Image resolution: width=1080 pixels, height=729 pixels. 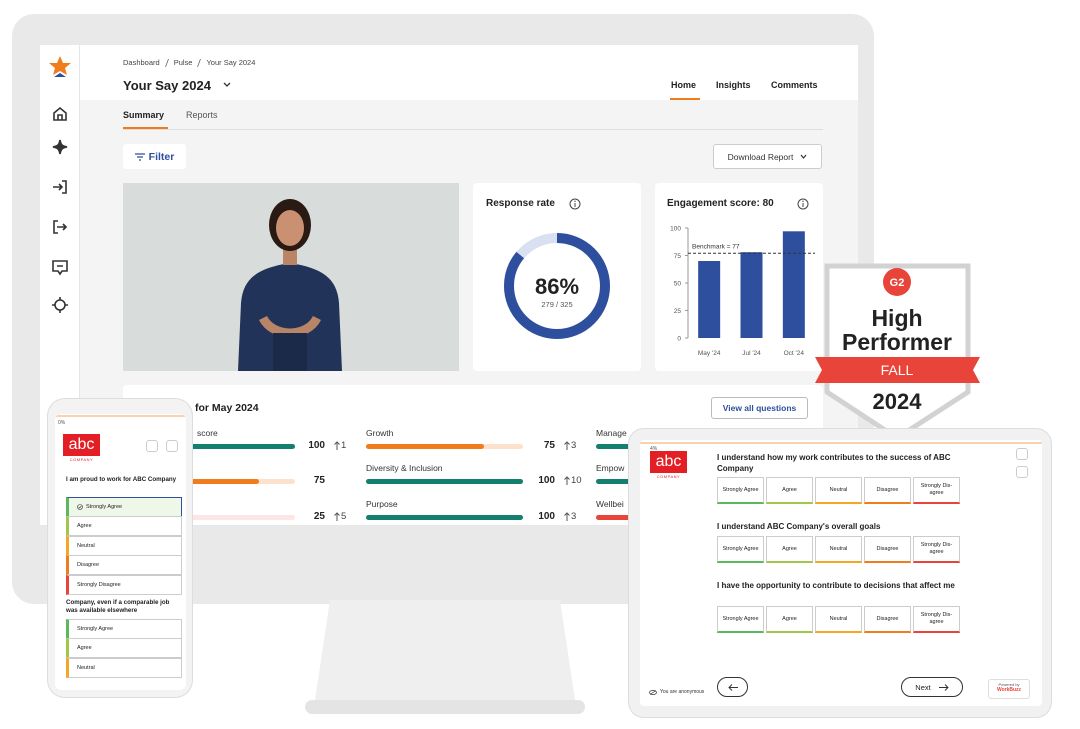 I want to click on sub-tab: Reports, so click(x=202, y=115).